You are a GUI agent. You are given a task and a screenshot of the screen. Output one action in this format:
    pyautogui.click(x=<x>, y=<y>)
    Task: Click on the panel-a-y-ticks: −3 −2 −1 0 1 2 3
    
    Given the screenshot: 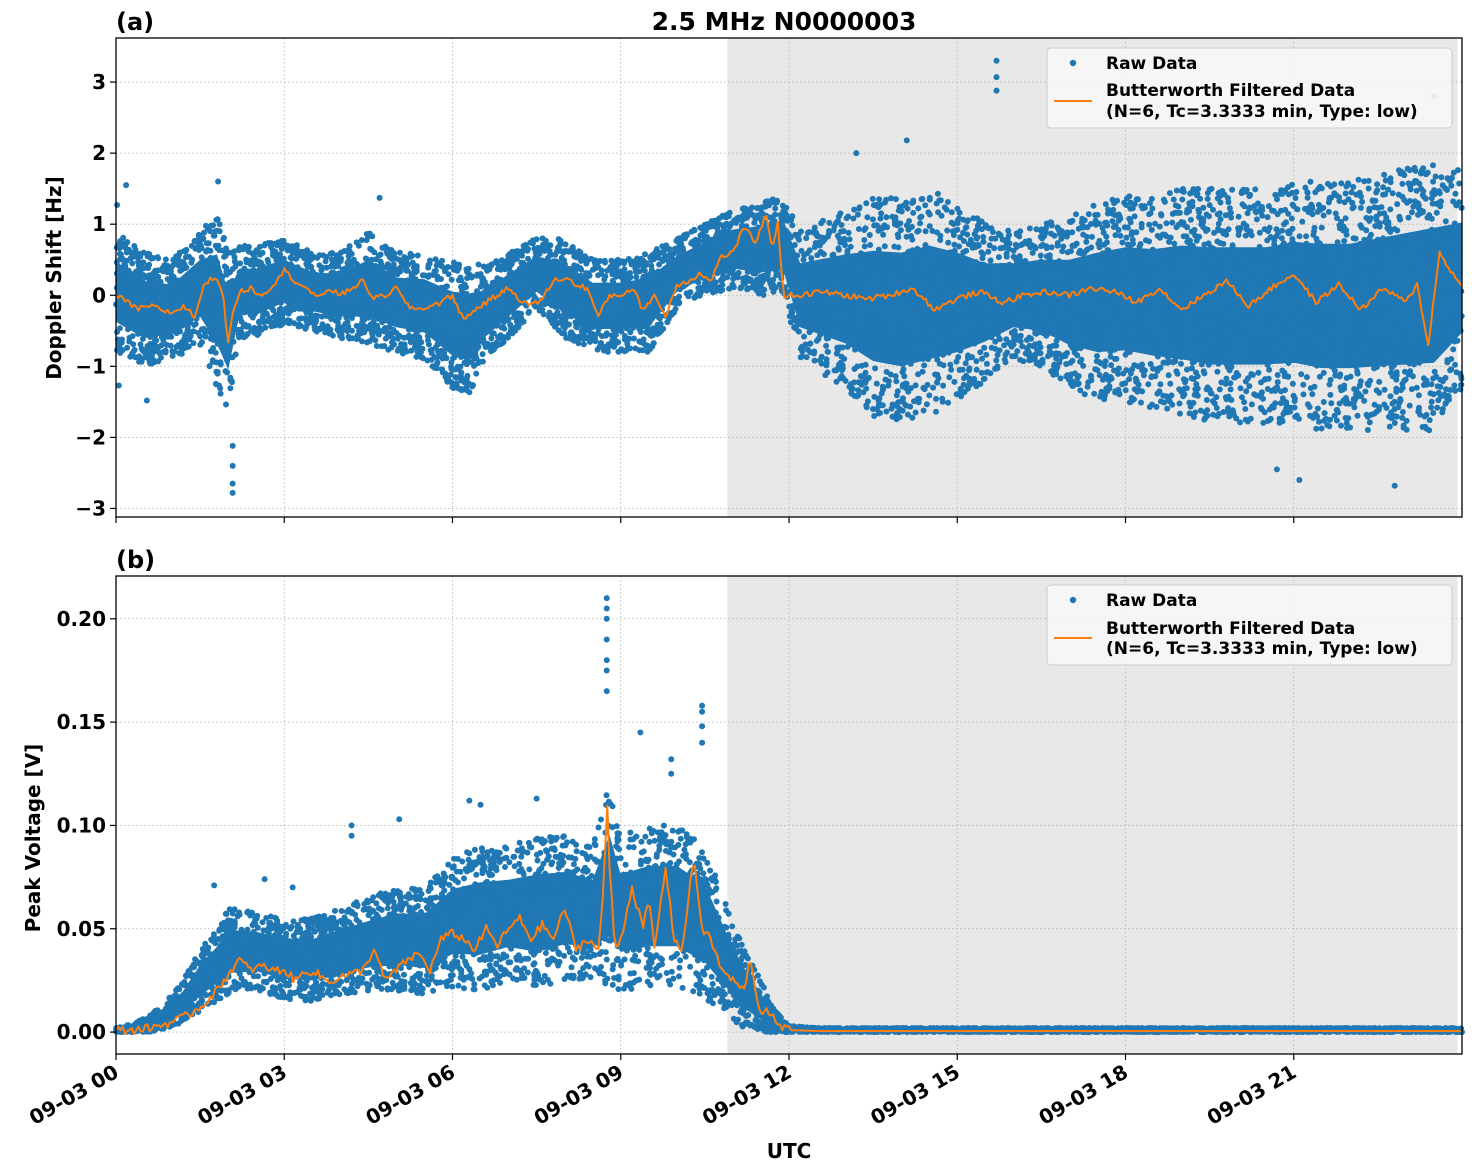 What is the action you would take?
    pyautogui.click(x=95, y=295)
    